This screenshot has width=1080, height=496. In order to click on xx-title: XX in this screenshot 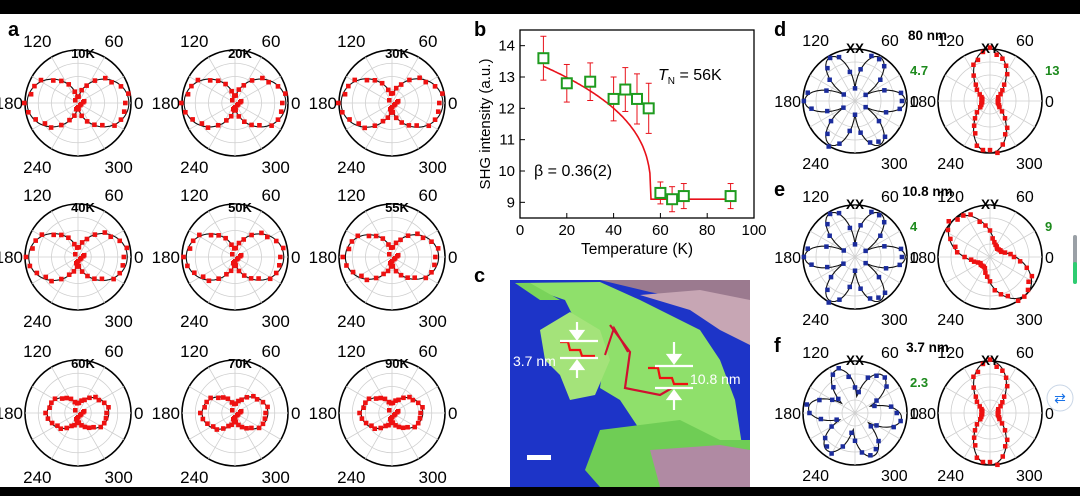, I will do `click(855, 360)`.